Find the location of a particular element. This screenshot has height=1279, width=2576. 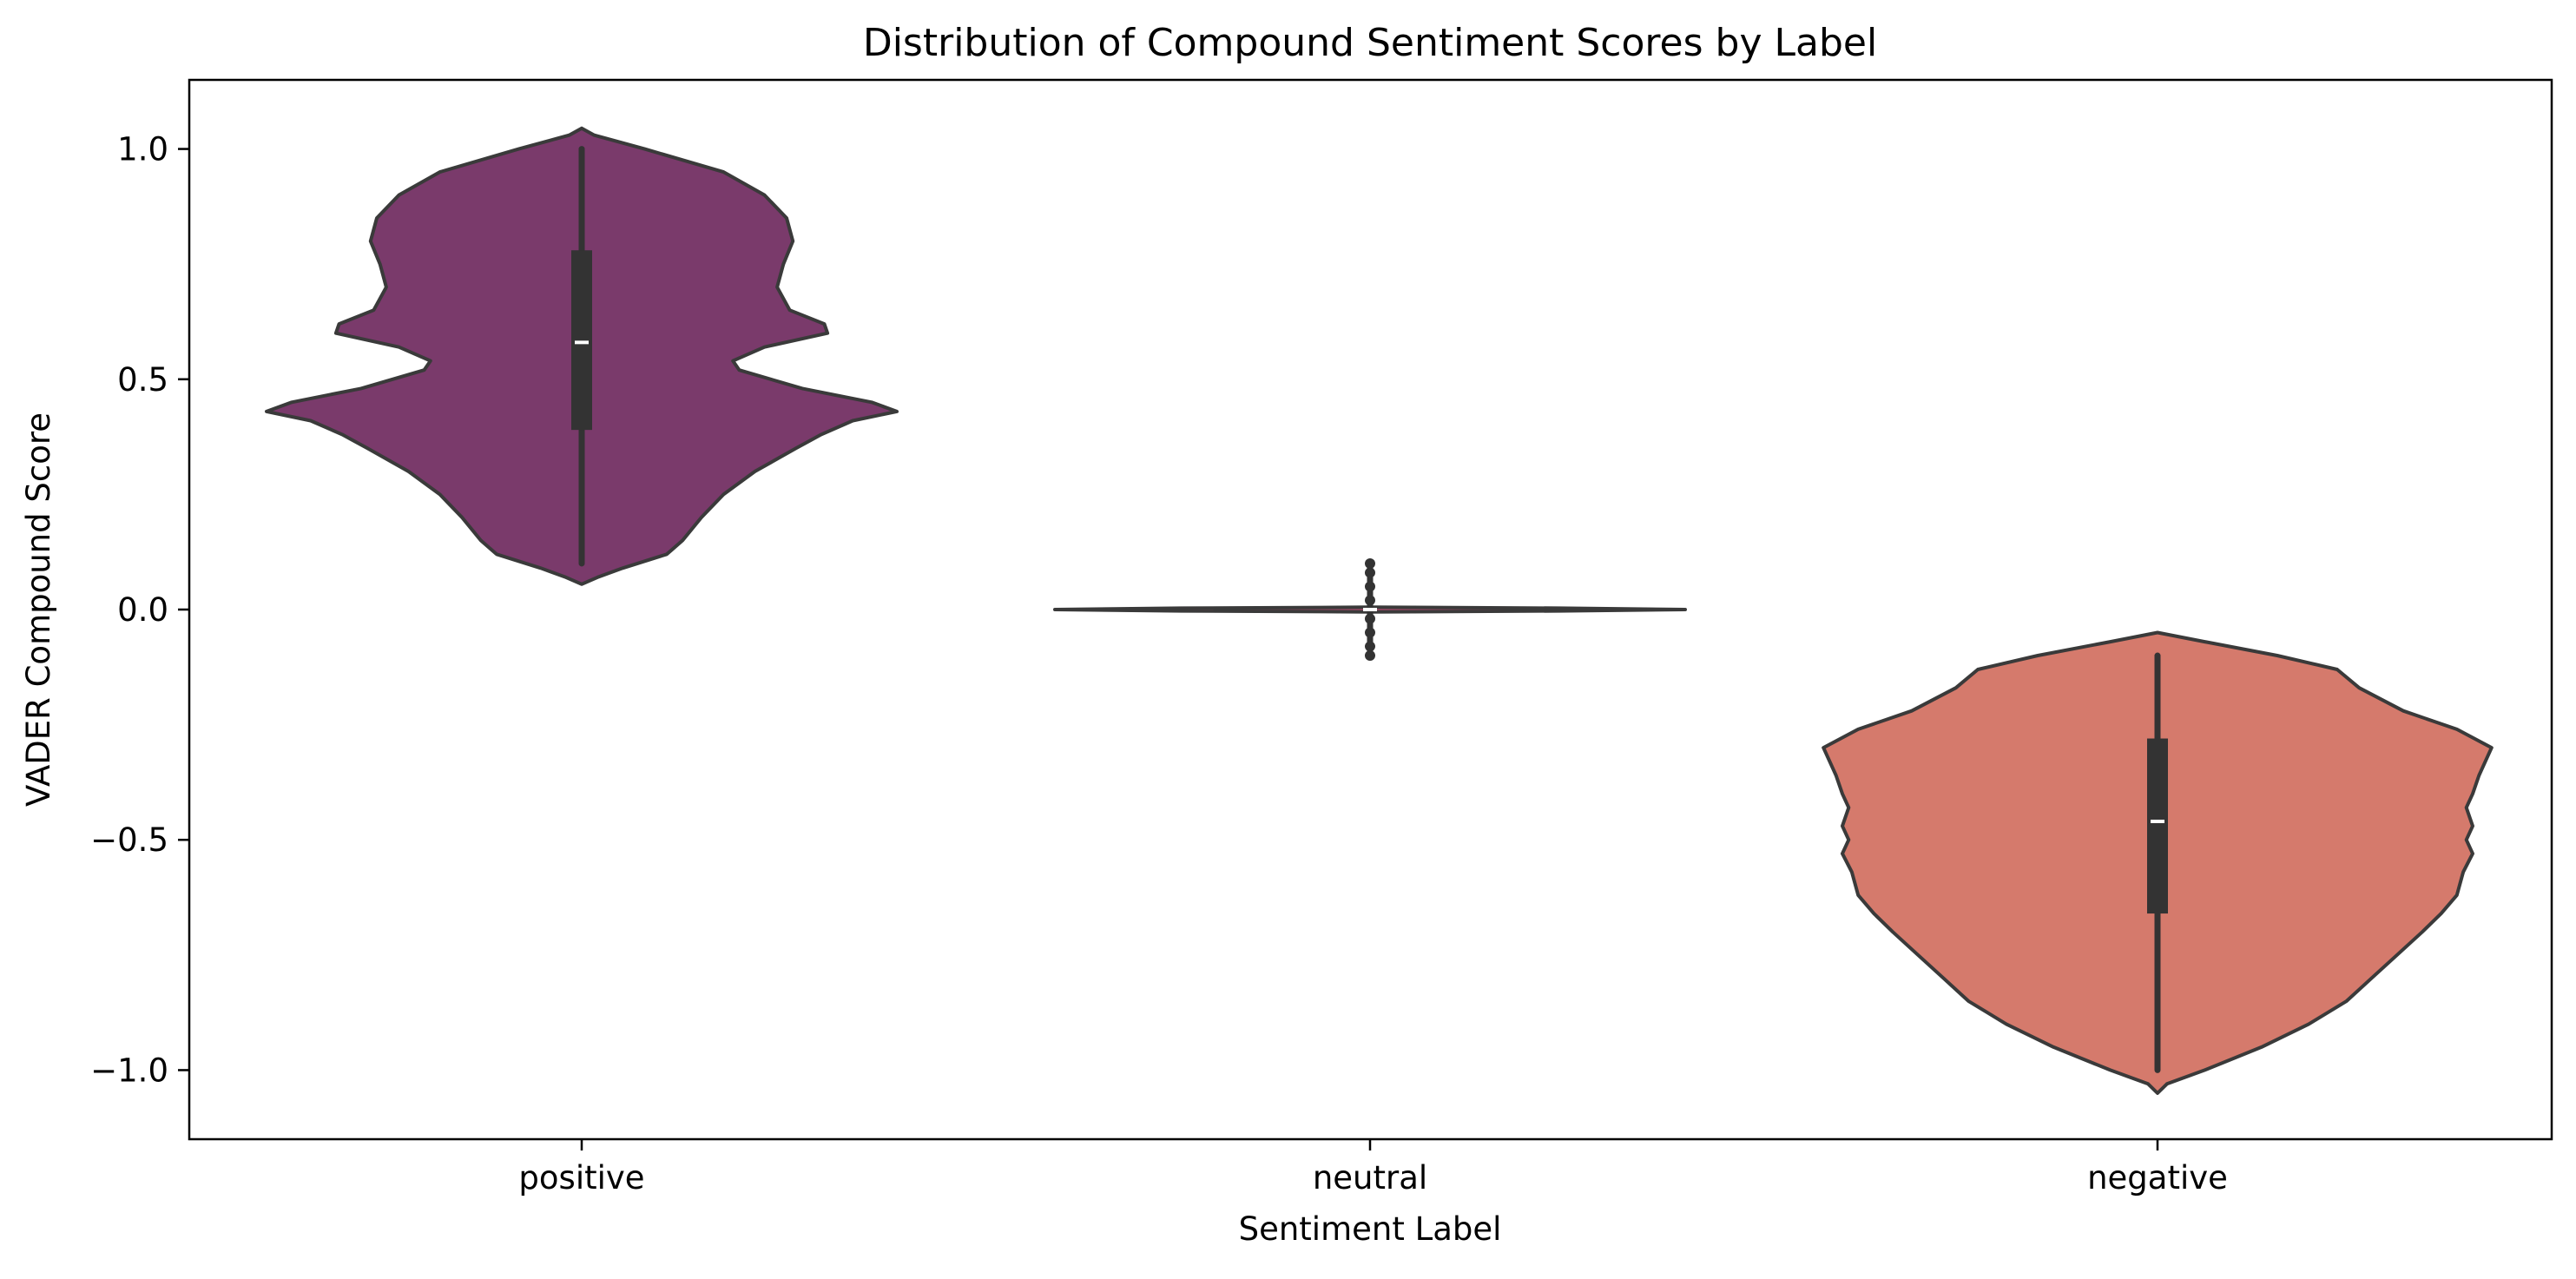

y-tick-label: 0.5 is located at coordinates (142, 380).